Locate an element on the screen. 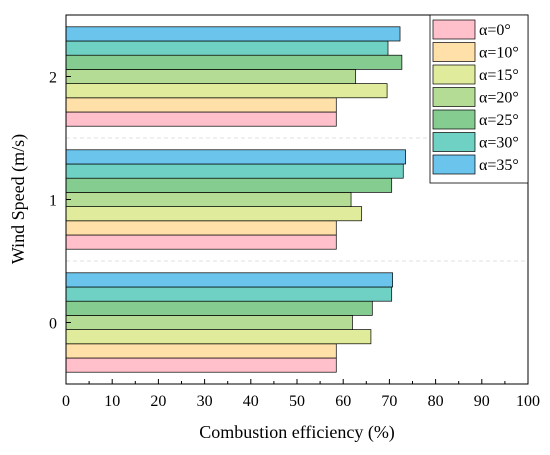 This screenshot has width=550, height=455. legend-label: α=10° is located at coordinates (499, 53).